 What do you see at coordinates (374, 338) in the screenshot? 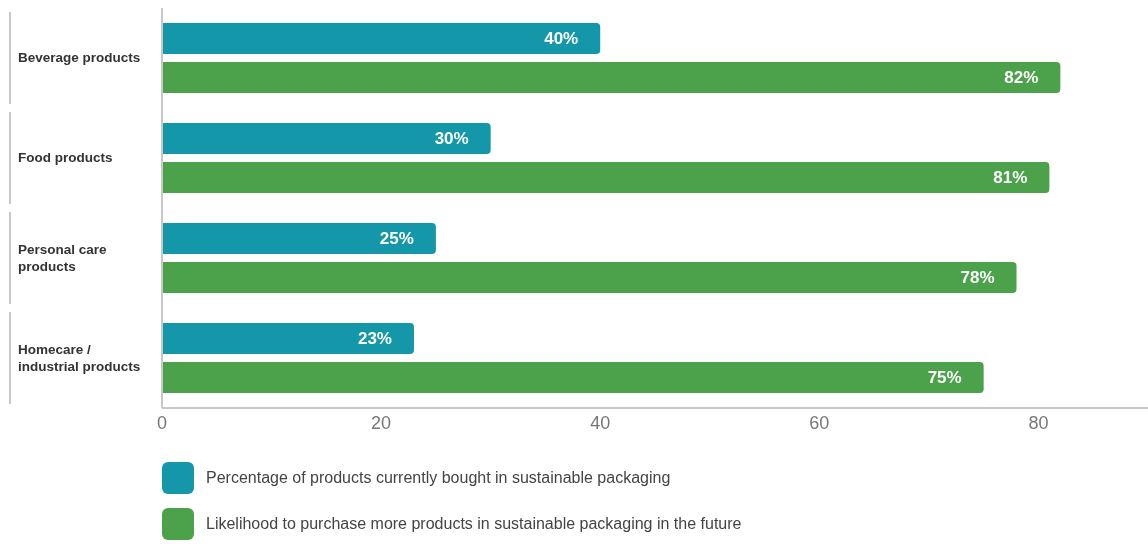
I see `data-label: 23%` at bounding box center [374, 338].